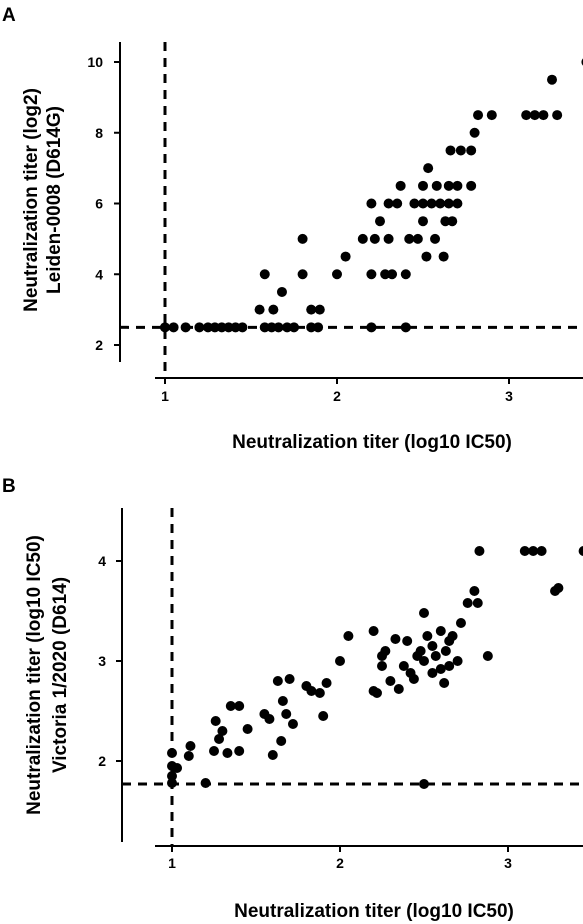 This screenshot has height=924, width=583. Describe the element at coordinates (165, 396) in the screenshot. I see `x-tick-label: 1` at that location.